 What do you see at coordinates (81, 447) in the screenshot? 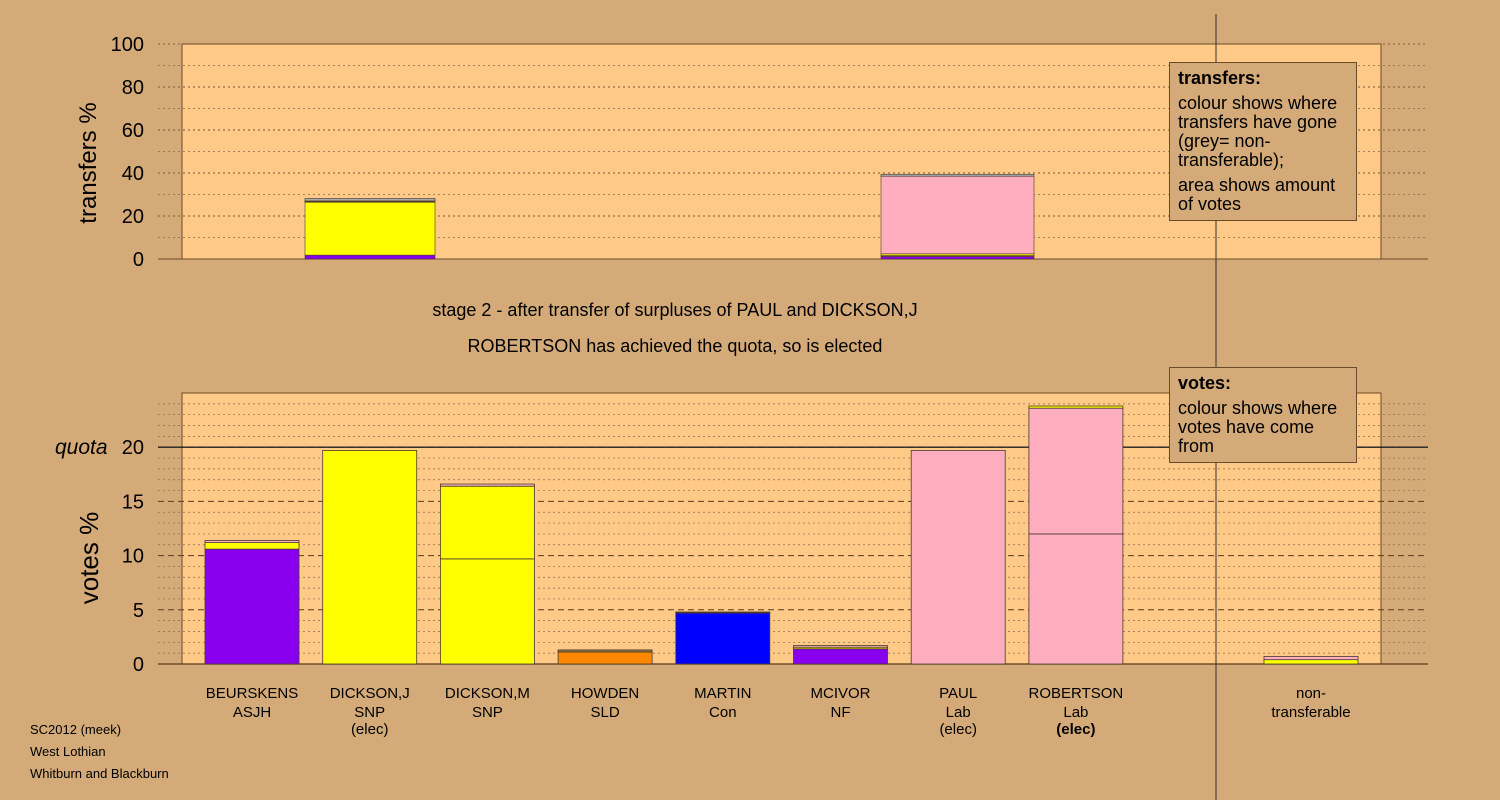
I see `quota-label: quota` at bounding box center [81, 447].